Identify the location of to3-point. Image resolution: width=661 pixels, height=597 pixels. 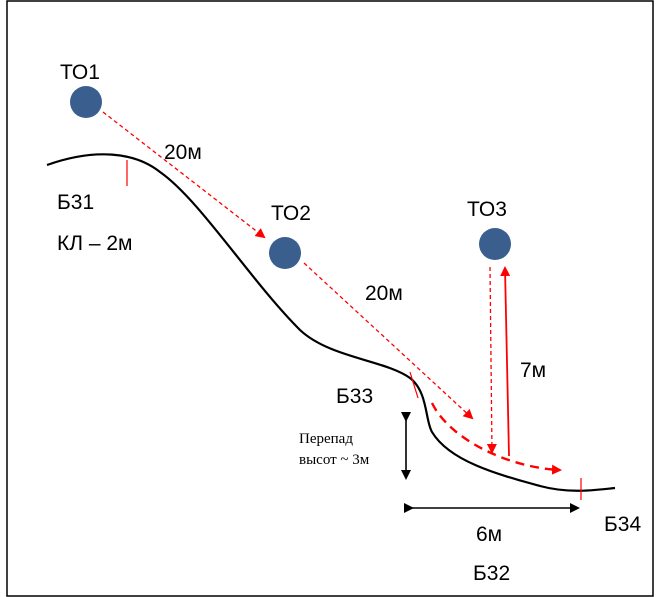
(495, 244).